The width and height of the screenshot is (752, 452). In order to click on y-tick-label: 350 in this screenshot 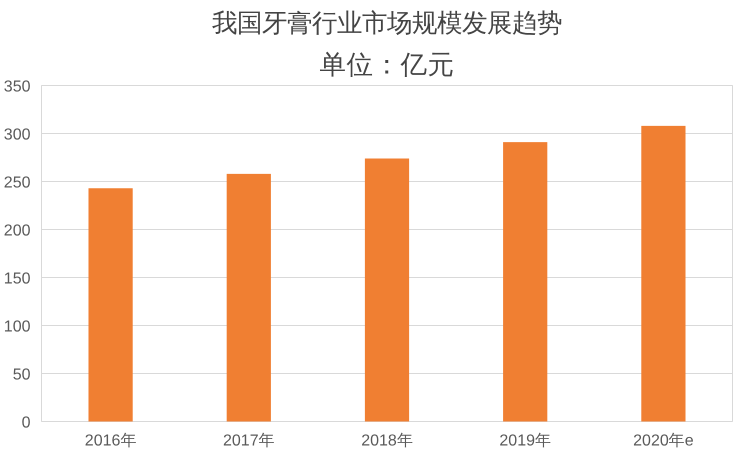, I will do `click(17, 87)`.